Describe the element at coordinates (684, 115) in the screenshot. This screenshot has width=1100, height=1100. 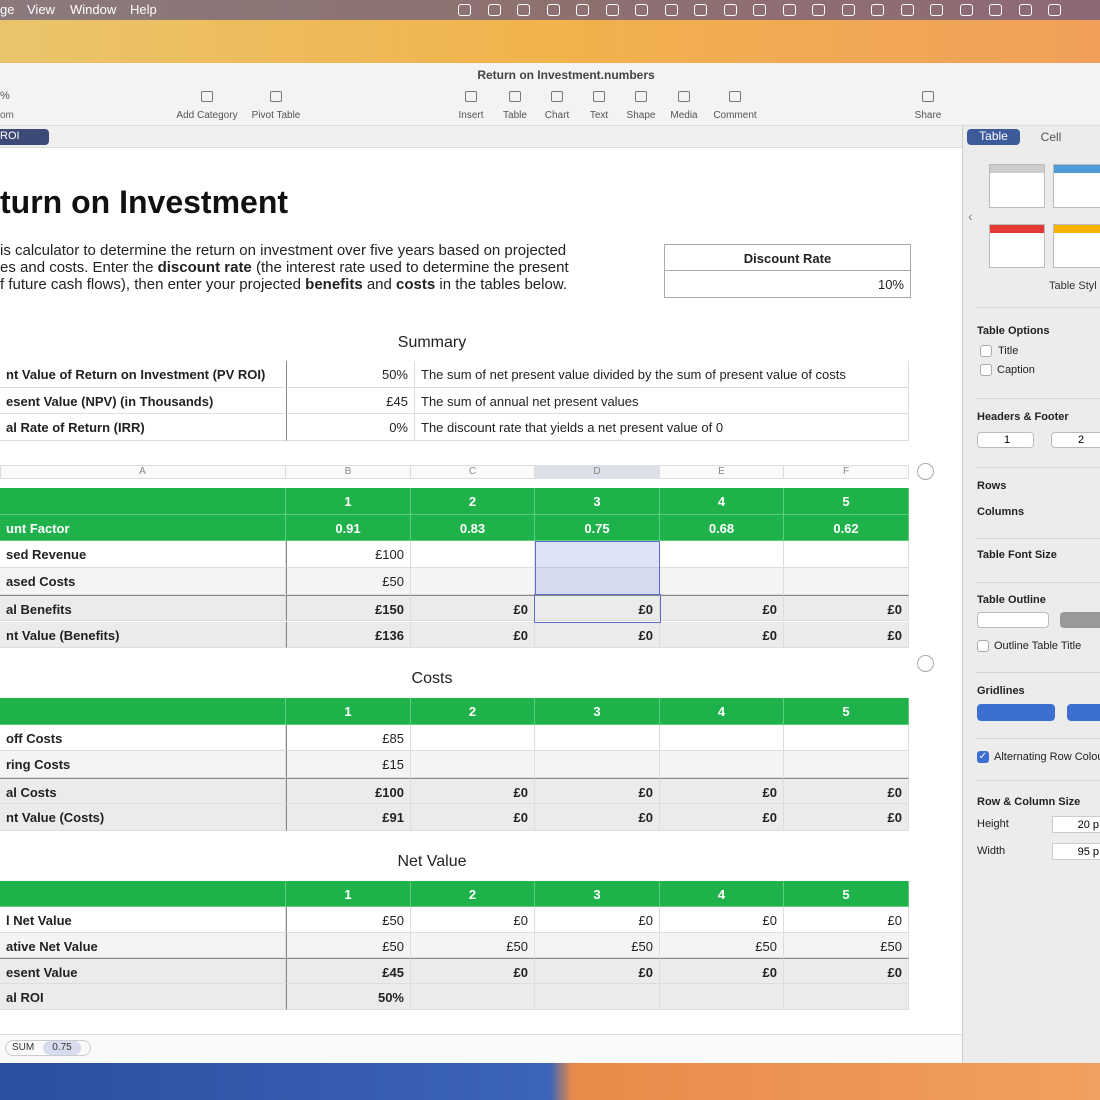
I see `toolbar-label: Media` at that location.